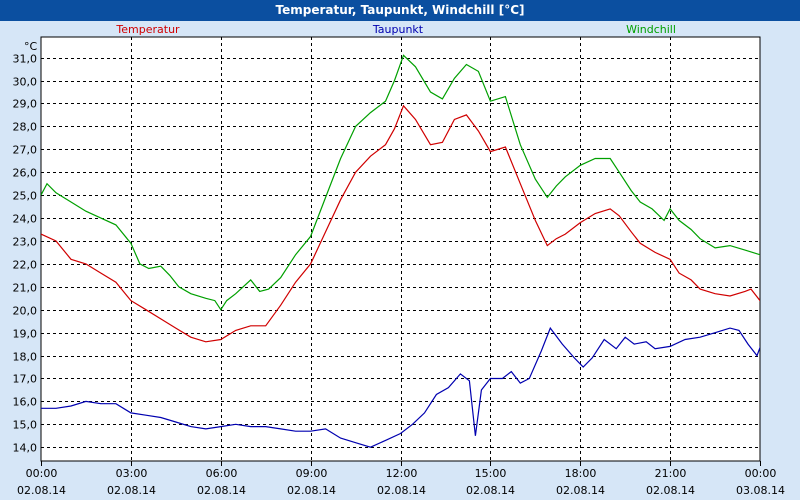  Describe the element at coordinates (25, 219) in the screenshot. I see `y-tick-label: 24,0` at that location.